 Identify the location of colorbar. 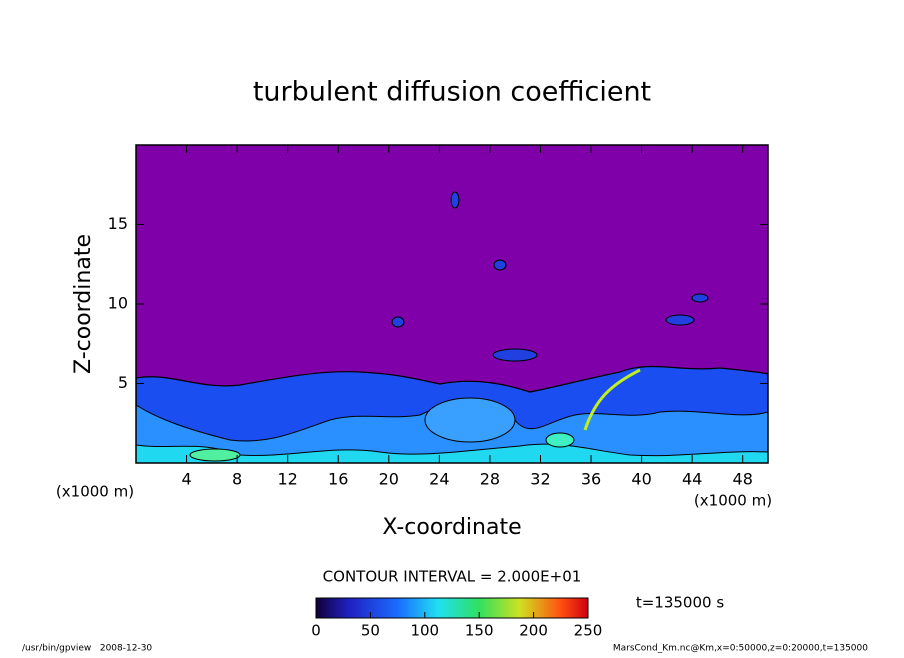
(452, 608).